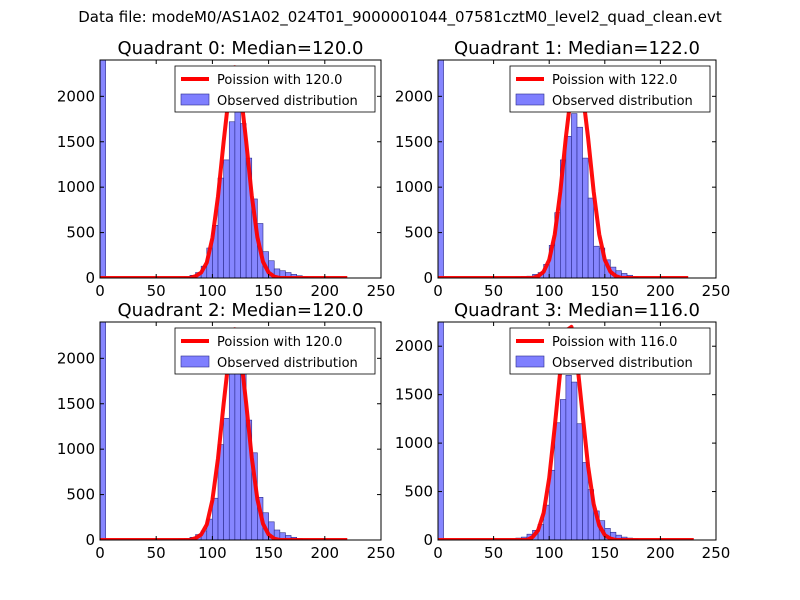 Image resolution: width=800 pixels, height=600 pixels. I want to click on legend: Poission with 122.0 Observed distribution, so click(610, 89).